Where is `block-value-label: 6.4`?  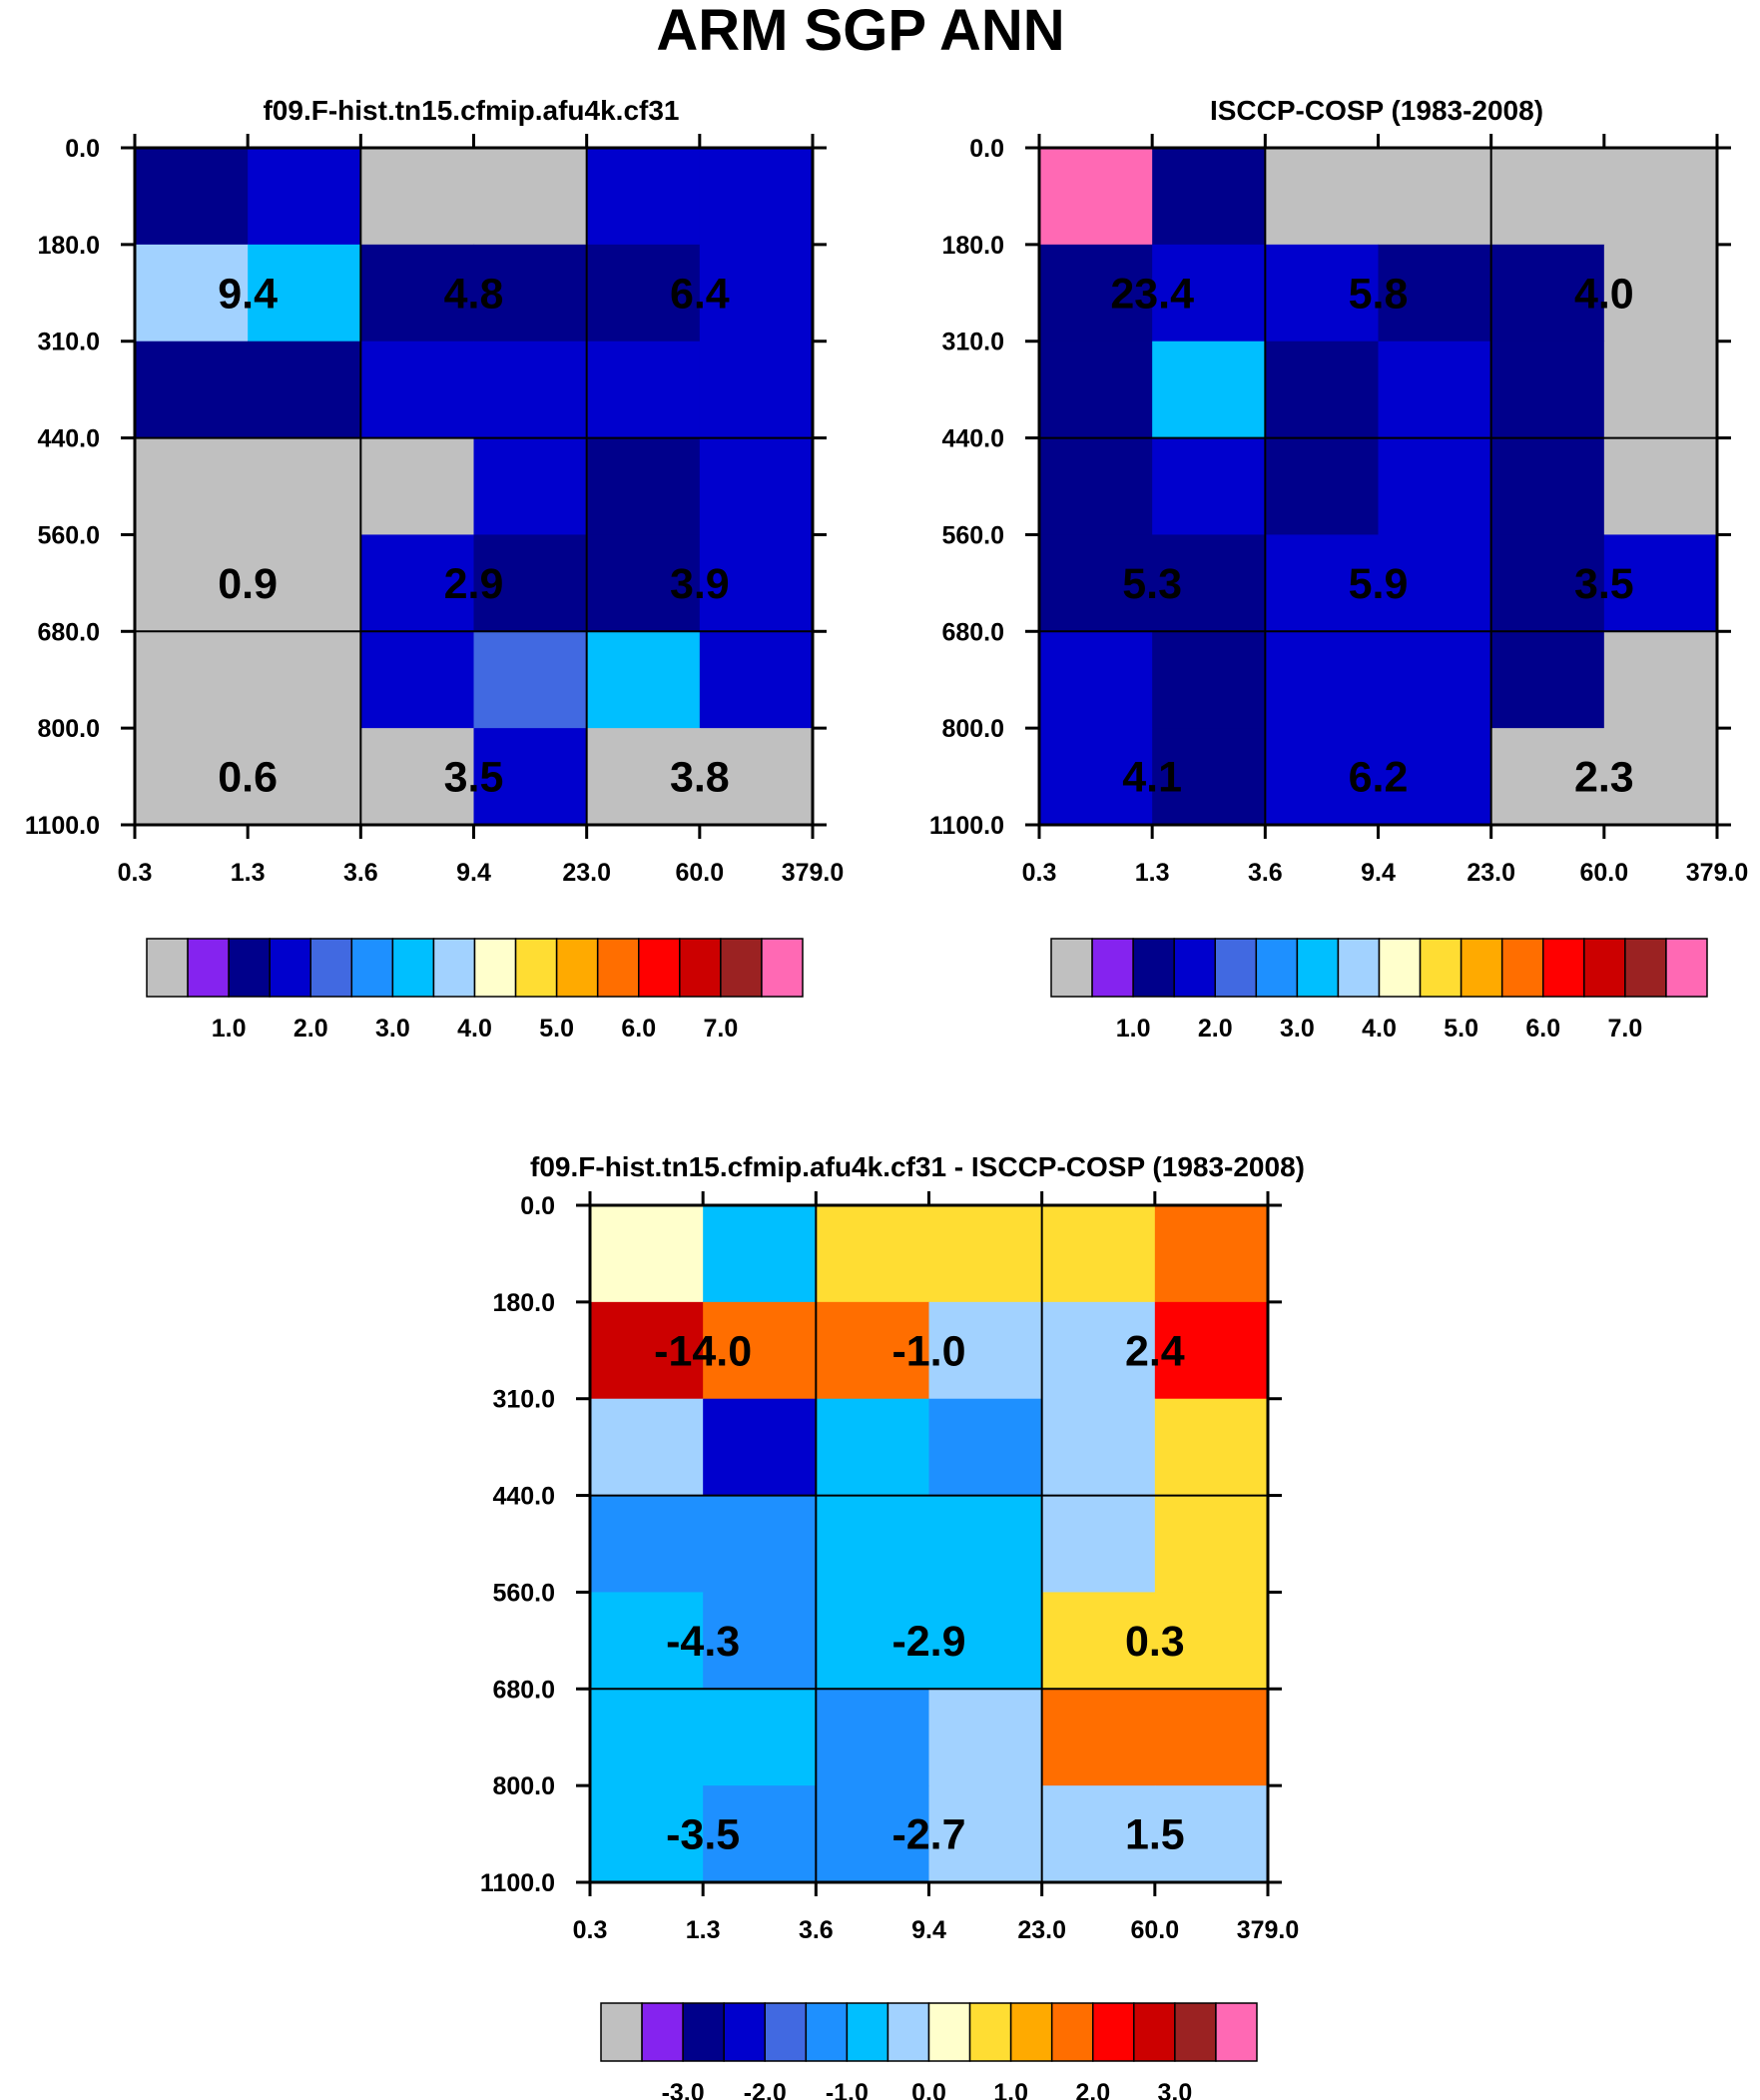
block-value-label: 6.4 is located at coordinates (700, 294).